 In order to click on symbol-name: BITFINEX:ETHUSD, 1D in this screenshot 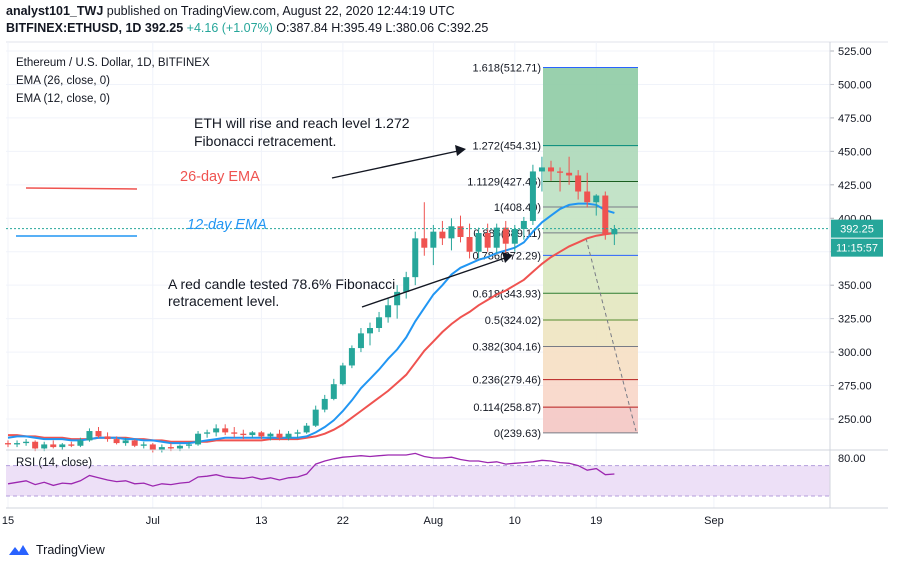, I will do `click(74, 28)`.